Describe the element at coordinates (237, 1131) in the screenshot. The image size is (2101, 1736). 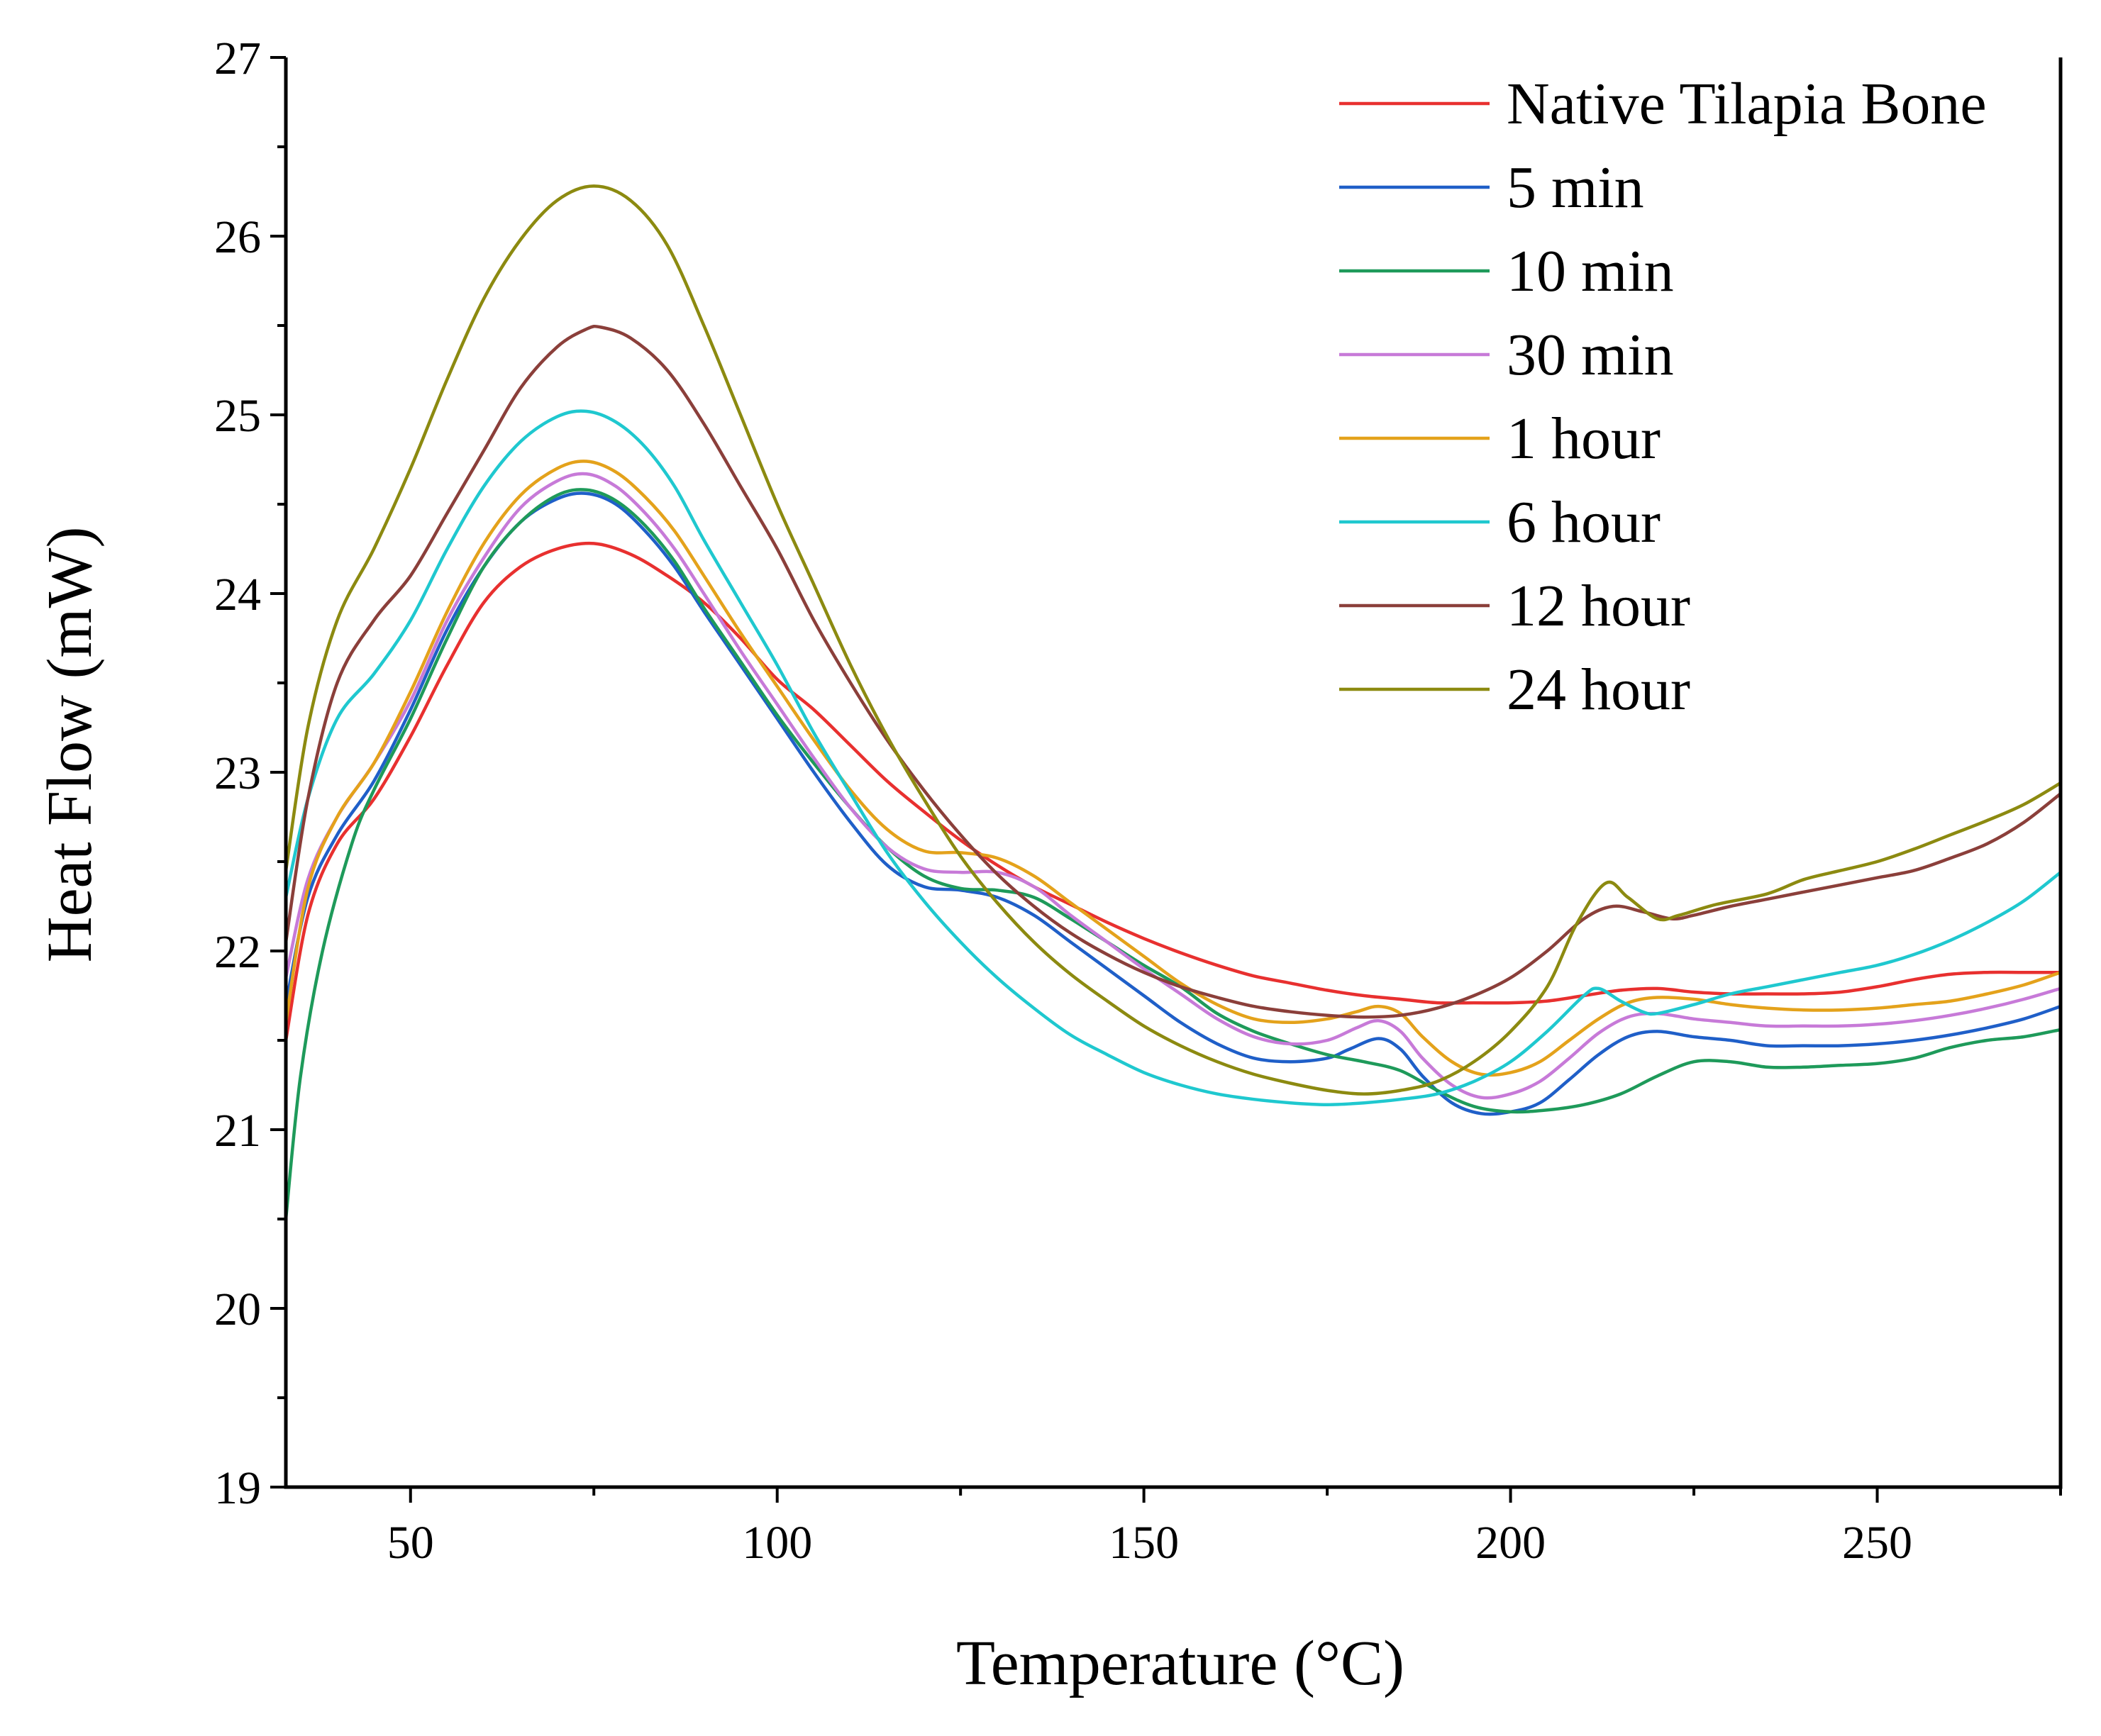
I see `y-tick-label: 21` at that location.